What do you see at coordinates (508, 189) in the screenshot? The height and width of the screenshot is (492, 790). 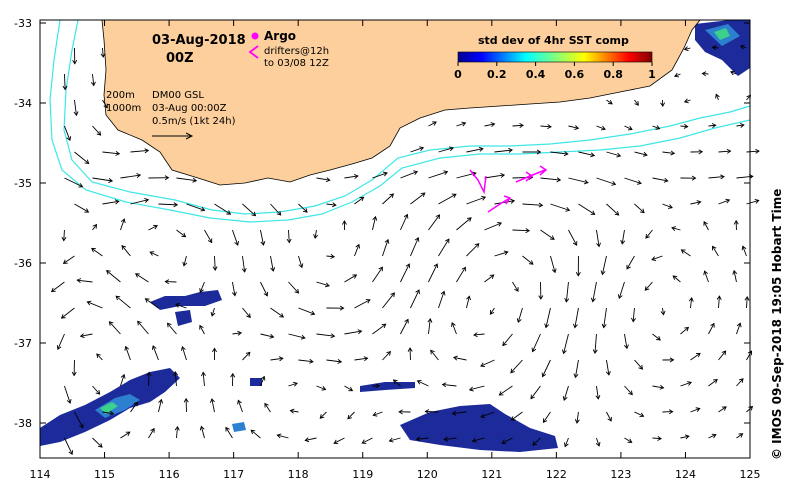 I see `drifter-tracks` at bounding box center [508, 189].